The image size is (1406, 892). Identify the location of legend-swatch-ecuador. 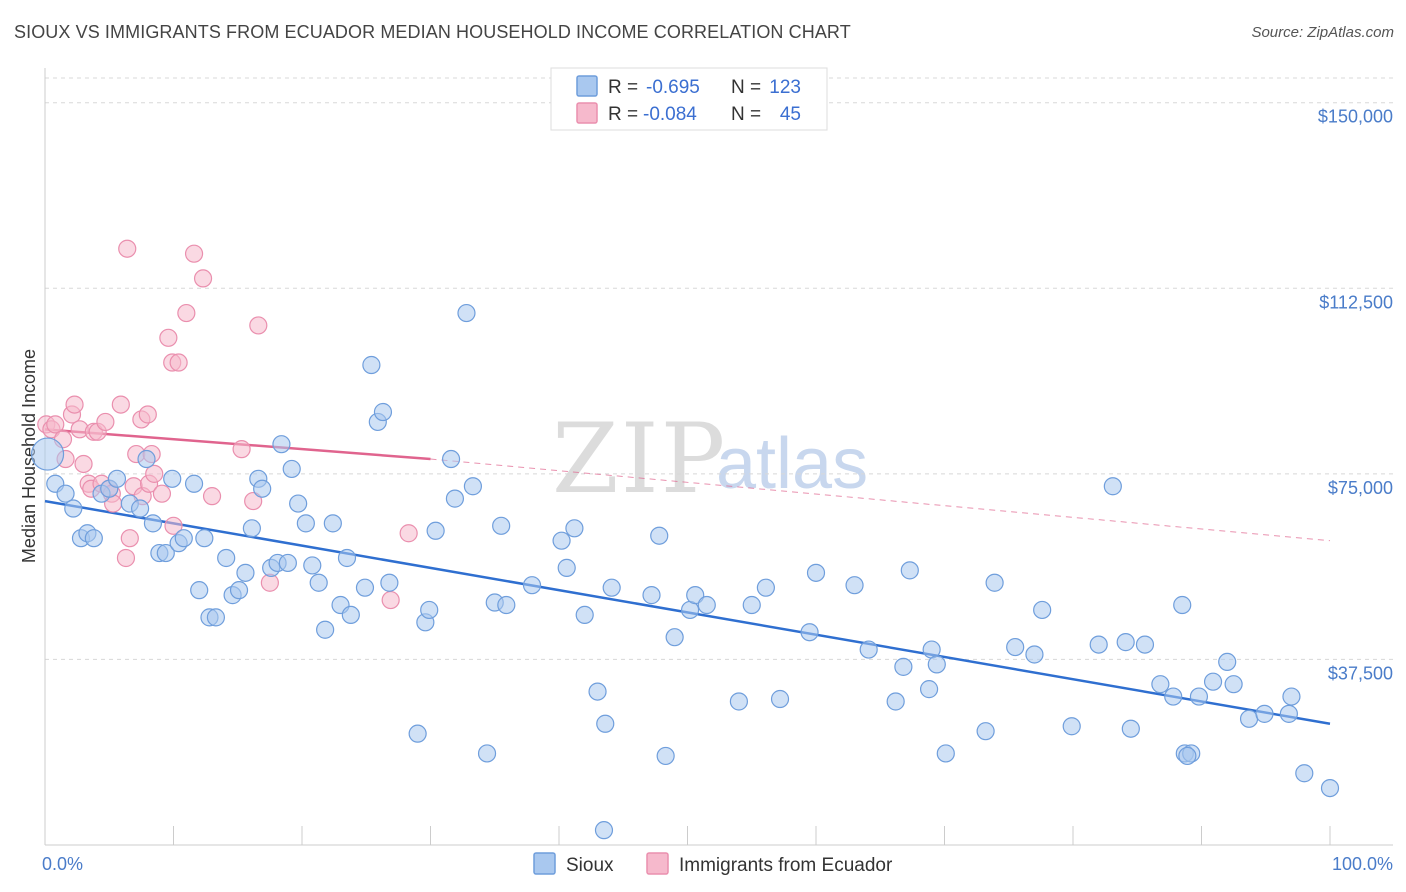
(587, 113).